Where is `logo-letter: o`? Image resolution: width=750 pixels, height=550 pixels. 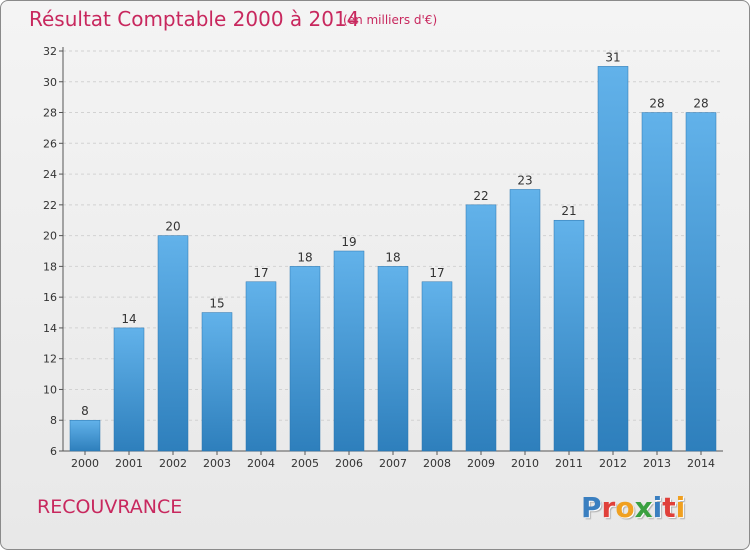 logo-letter: o is located at coordinates (625, 507).